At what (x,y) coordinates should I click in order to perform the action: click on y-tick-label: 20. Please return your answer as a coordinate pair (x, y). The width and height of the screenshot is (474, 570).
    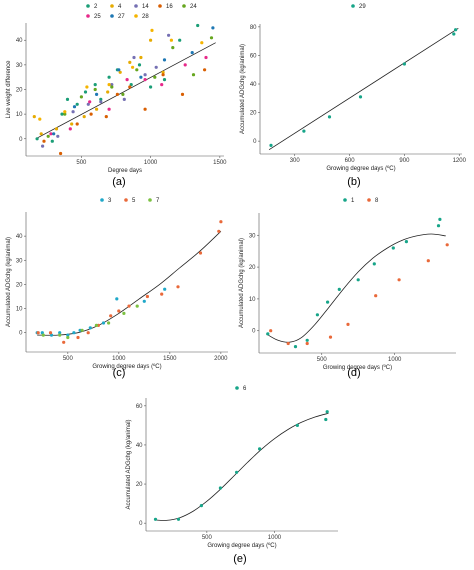
    Looking at the image, I should click on (139, 485).